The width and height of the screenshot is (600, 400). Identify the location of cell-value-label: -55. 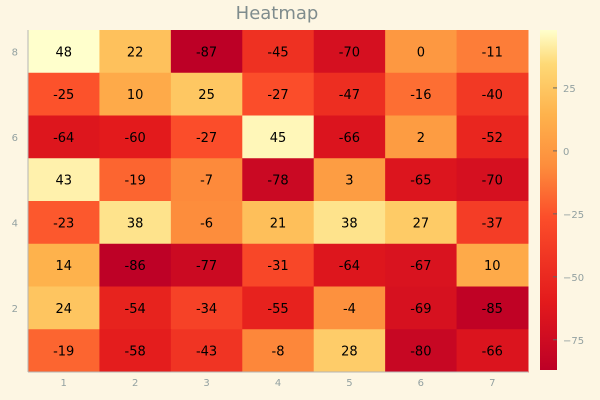
(277, 309).